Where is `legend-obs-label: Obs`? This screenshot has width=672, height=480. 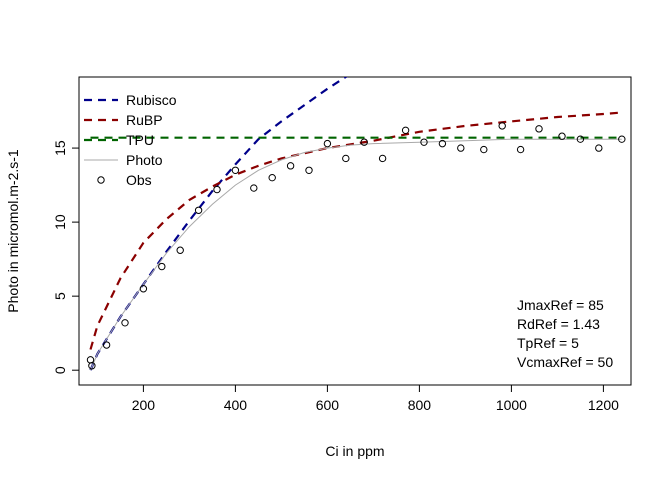
legend-obs-label: Obs is located at coordinates (139, 180).